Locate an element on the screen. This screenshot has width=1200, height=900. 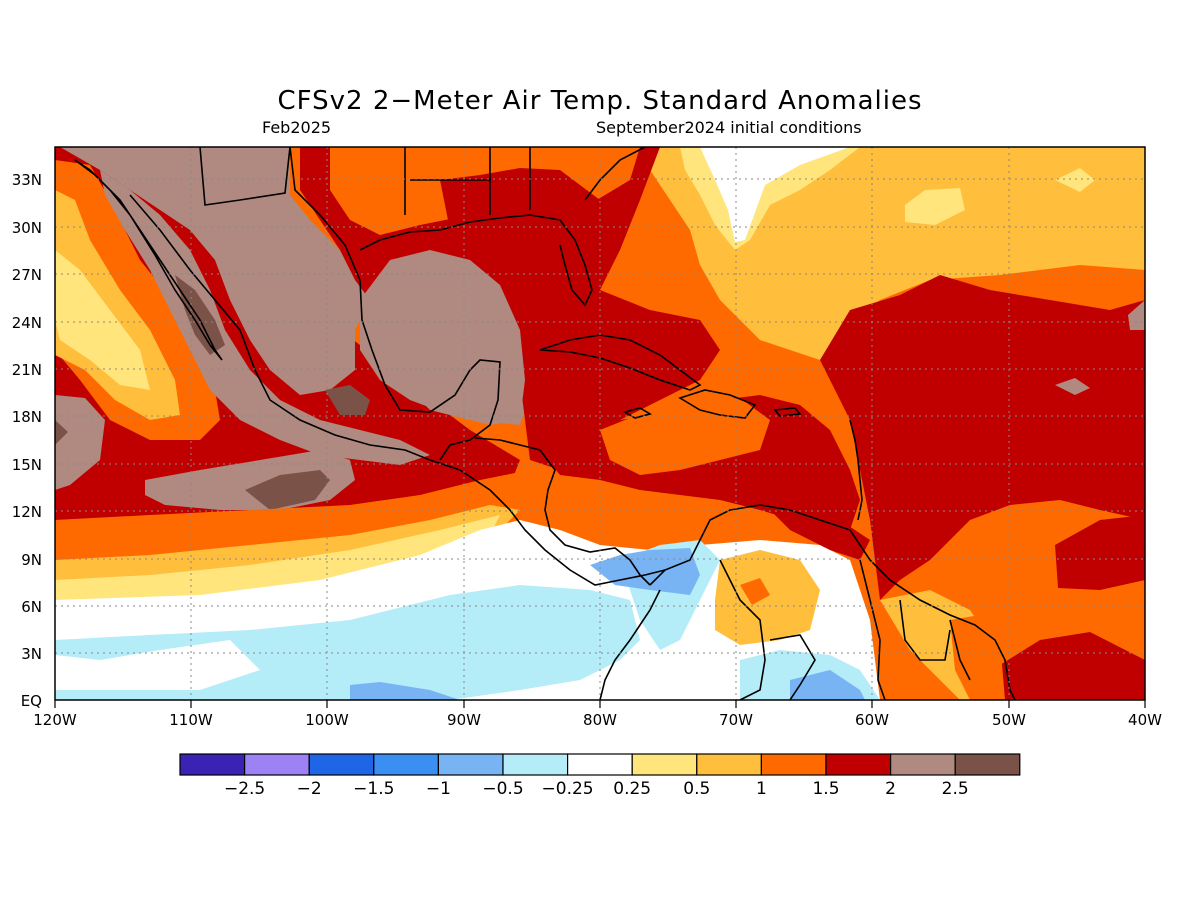
field-white-north is located at coordinates (775, 194).